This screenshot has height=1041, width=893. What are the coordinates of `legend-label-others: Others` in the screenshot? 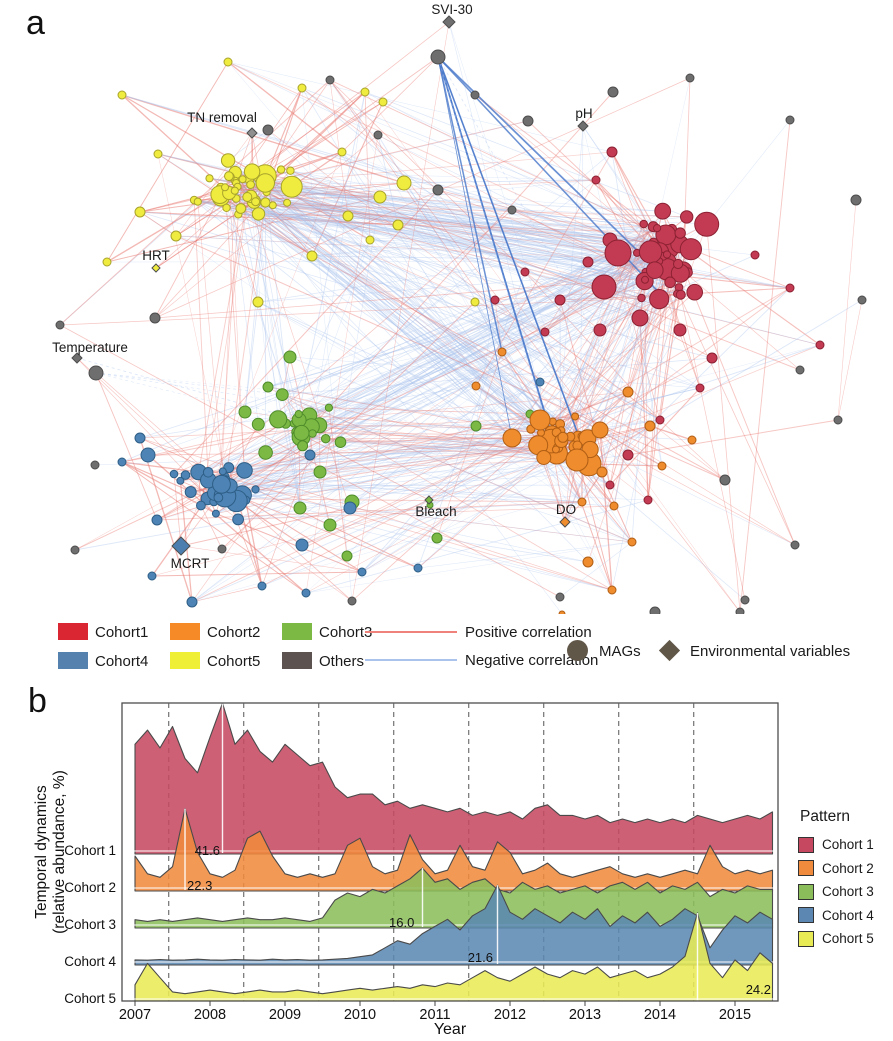 It's located at (342, 661).